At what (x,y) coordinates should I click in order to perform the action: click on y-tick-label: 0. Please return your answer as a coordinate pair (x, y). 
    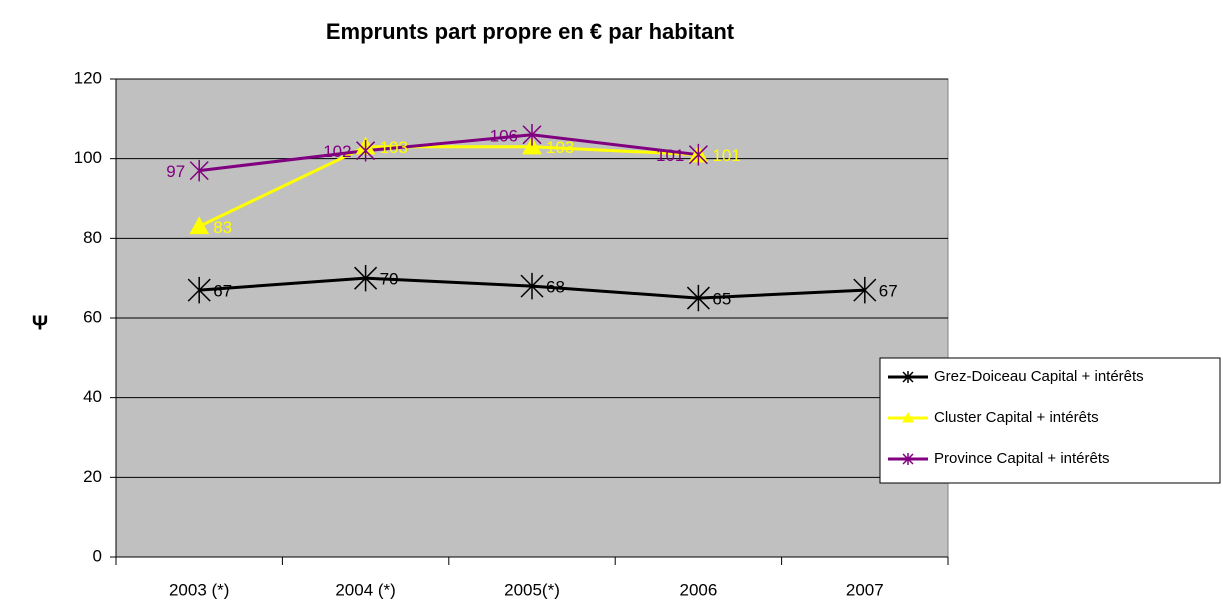
    Looking at the image, I should click on (97, 555).